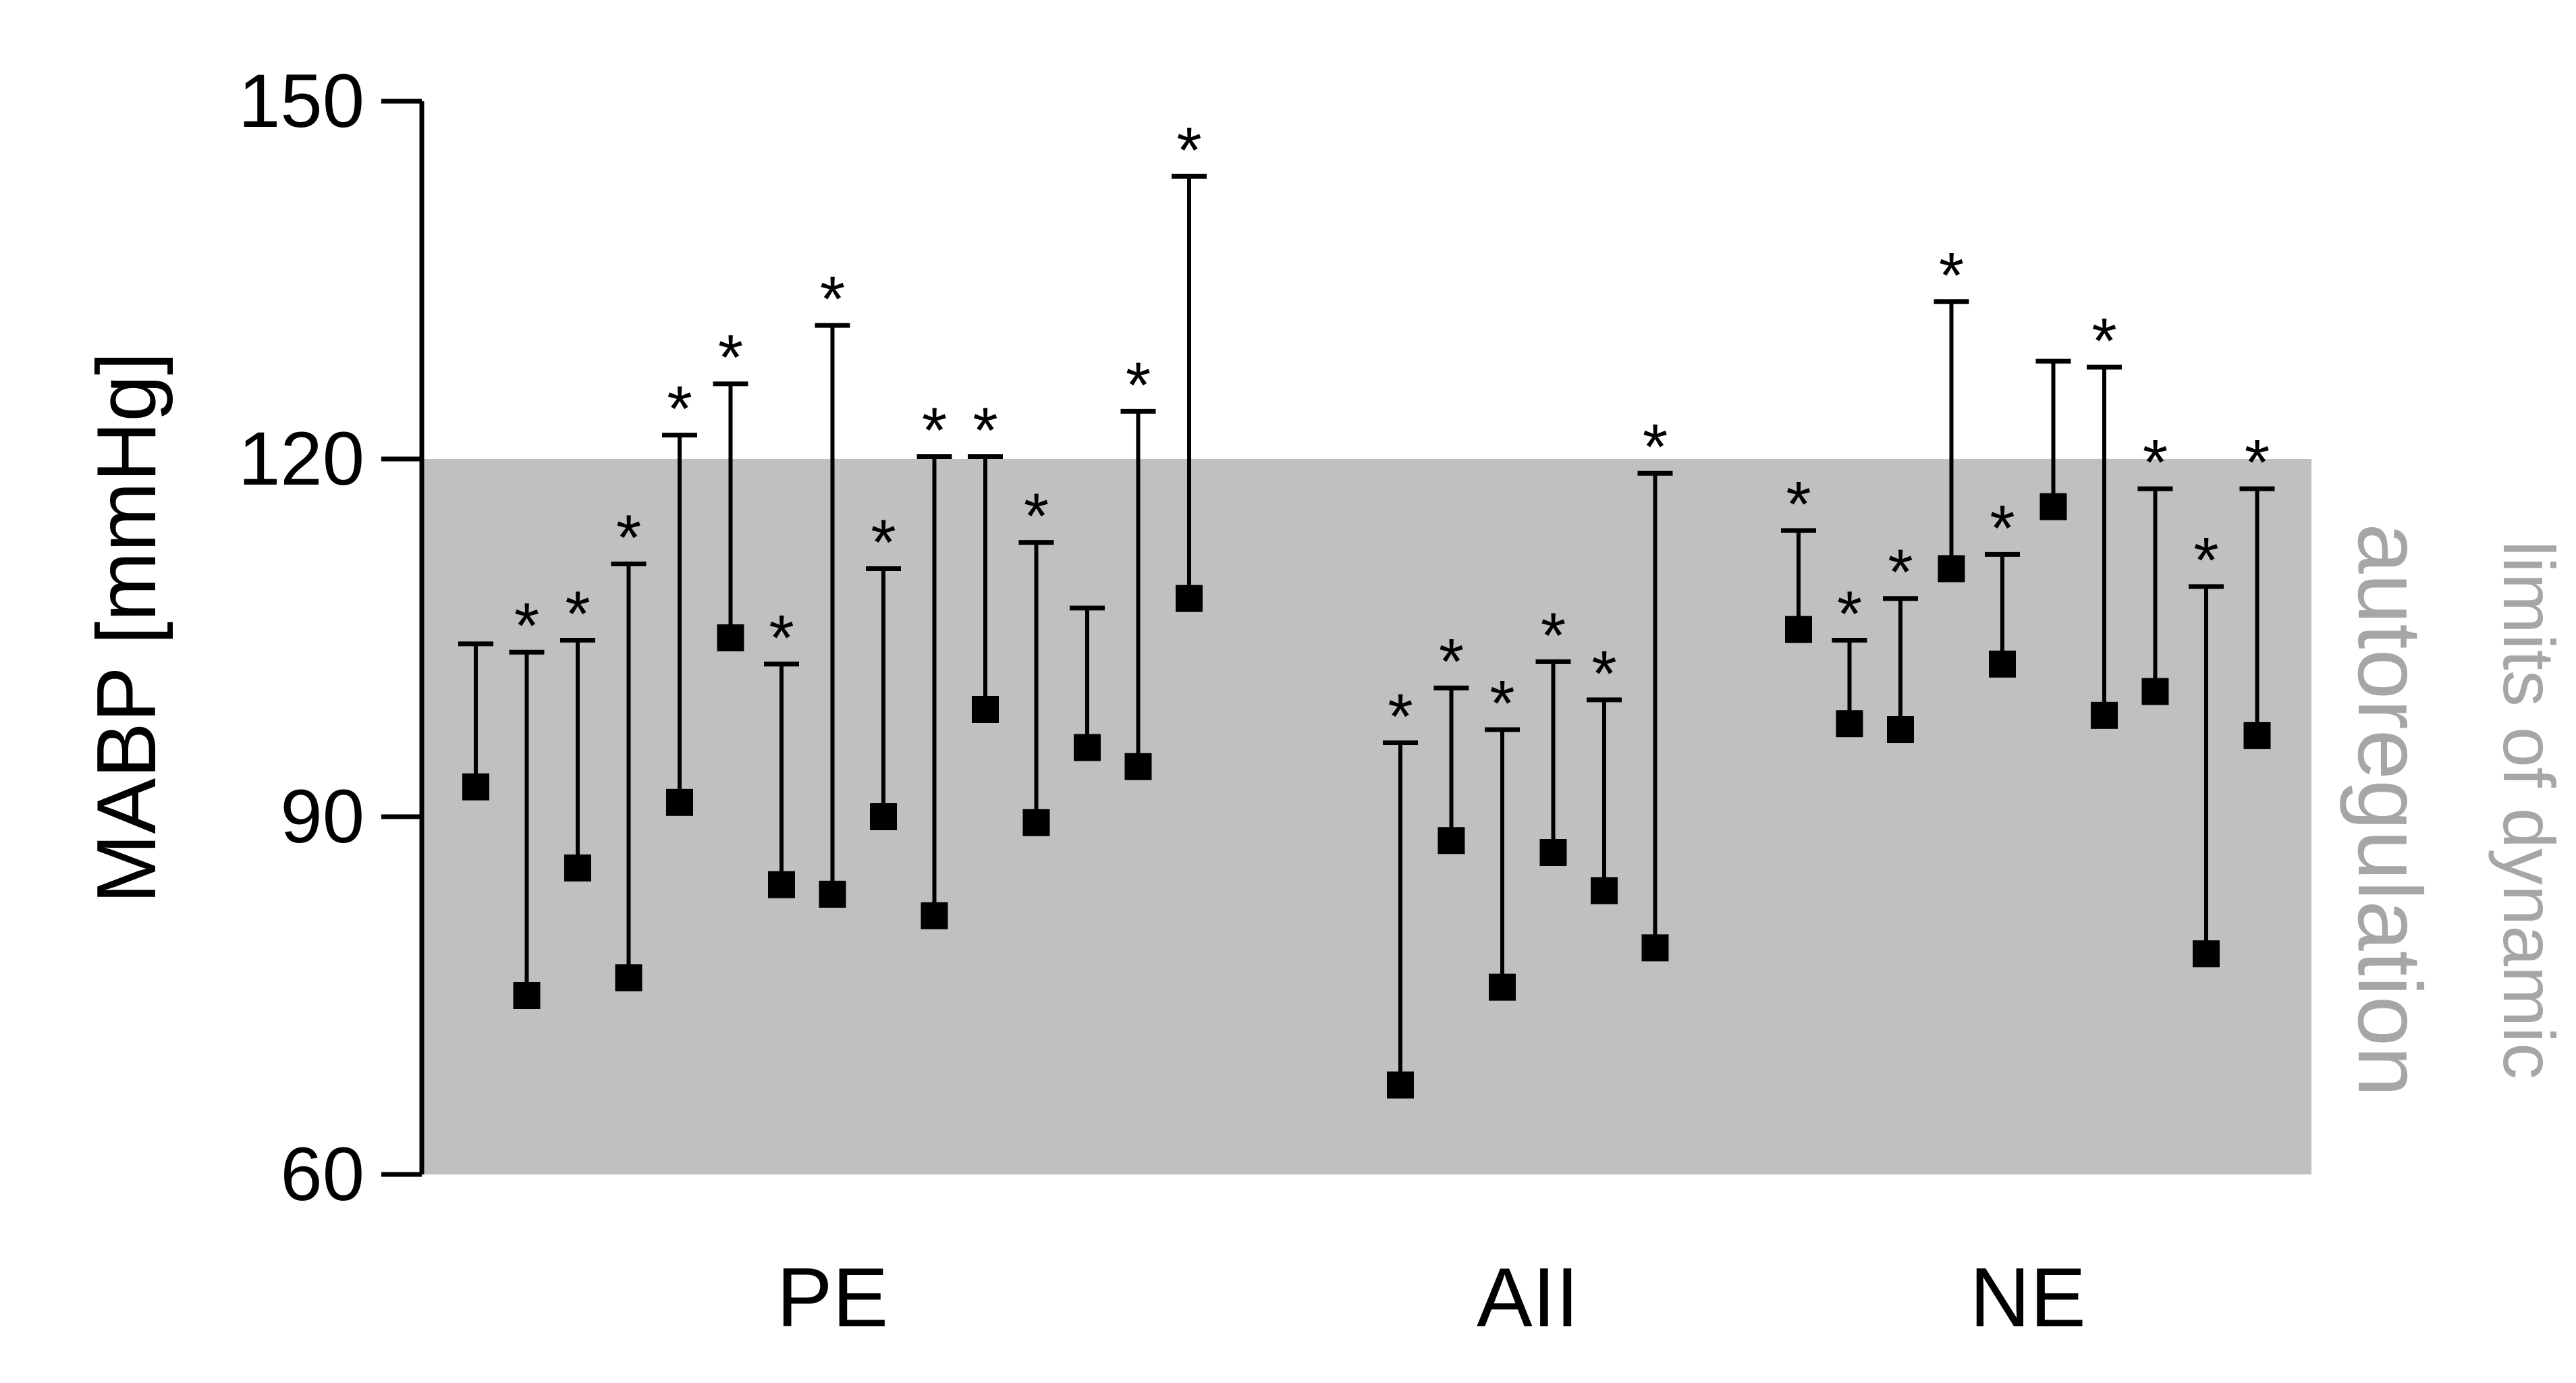 The height and width of the screenshot is (1383, 2576). Describe the element at coordinates (2028, 1298) in the screenshot. I see `group-label: NE` at that location.